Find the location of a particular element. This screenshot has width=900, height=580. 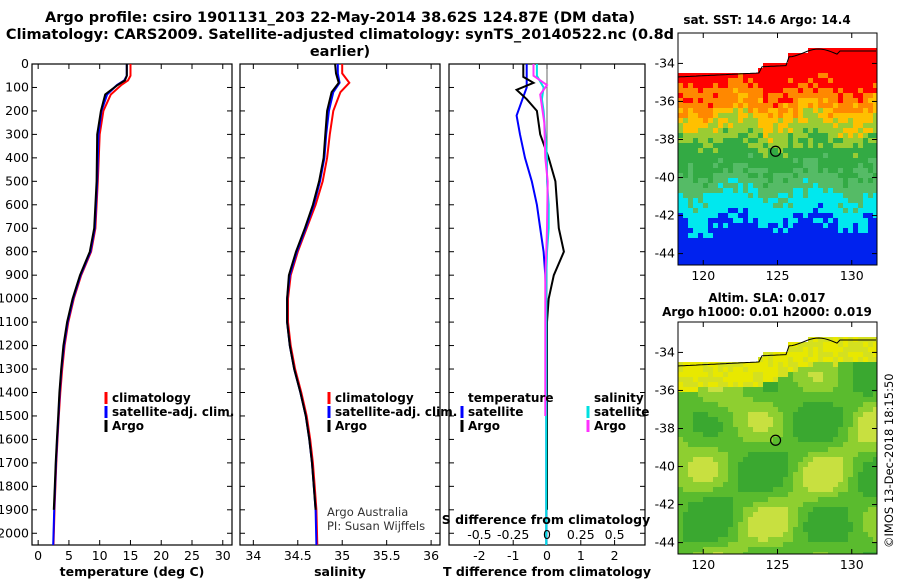

y-tick-label: 1200 is located at coordinates (14, 345).